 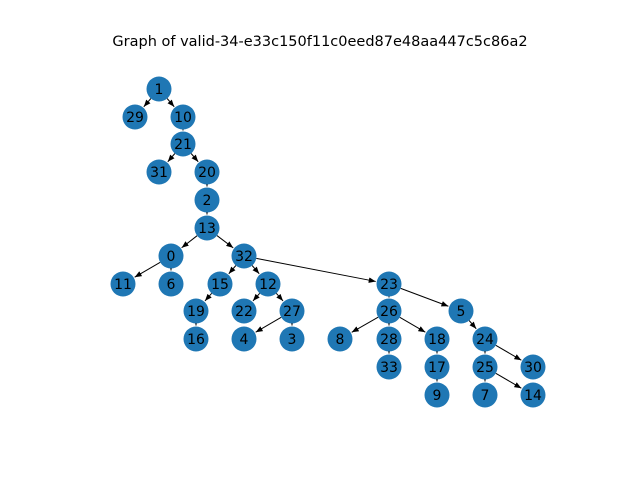 I want to click on node-label-30: 30, so click(x=533, y=368).